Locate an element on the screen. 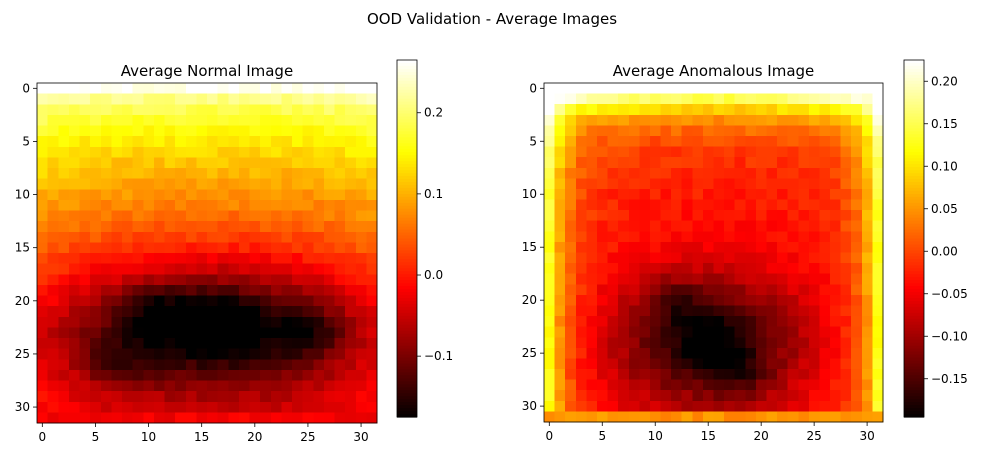 Image resolution: width=985 pixels, height=455 pixels. x-tick-label: 20 is located at coordinates (254, 437).